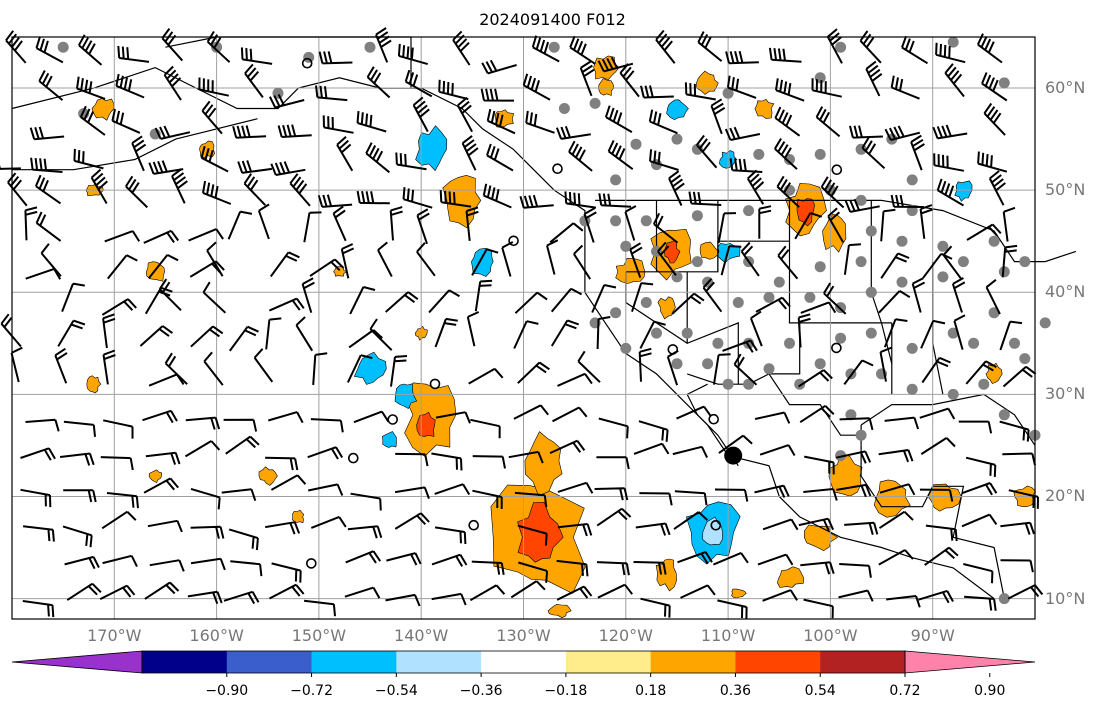  I want to click on colorbar-tick: 0.18, so click(651, 691).